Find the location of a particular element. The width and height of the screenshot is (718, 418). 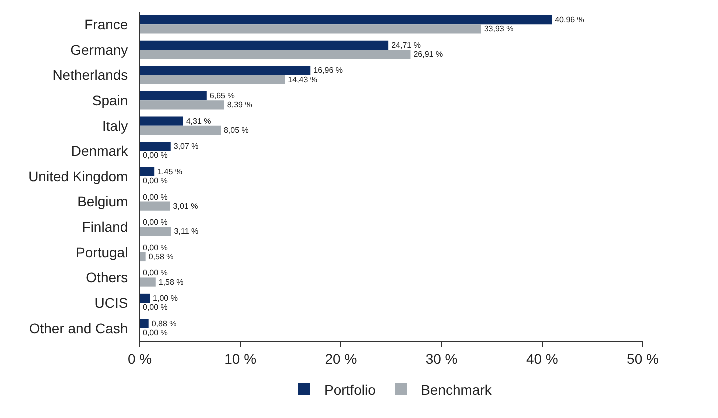

data-label: 16,96 % is located at coordinates (328, 71).